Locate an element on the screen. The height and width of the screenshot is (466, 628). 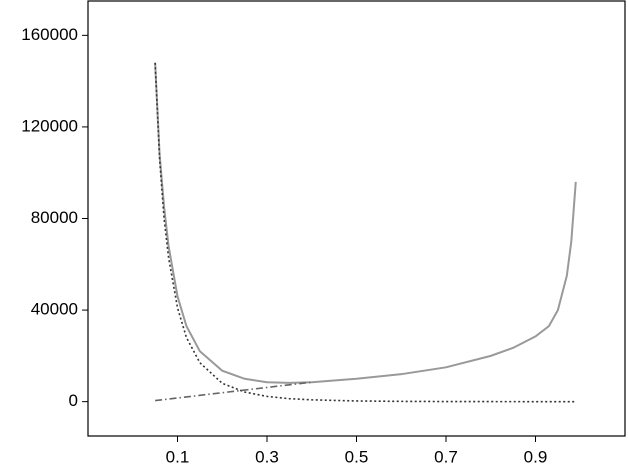
x-tick-label: 0.1 is located at coordinates (178, 456).